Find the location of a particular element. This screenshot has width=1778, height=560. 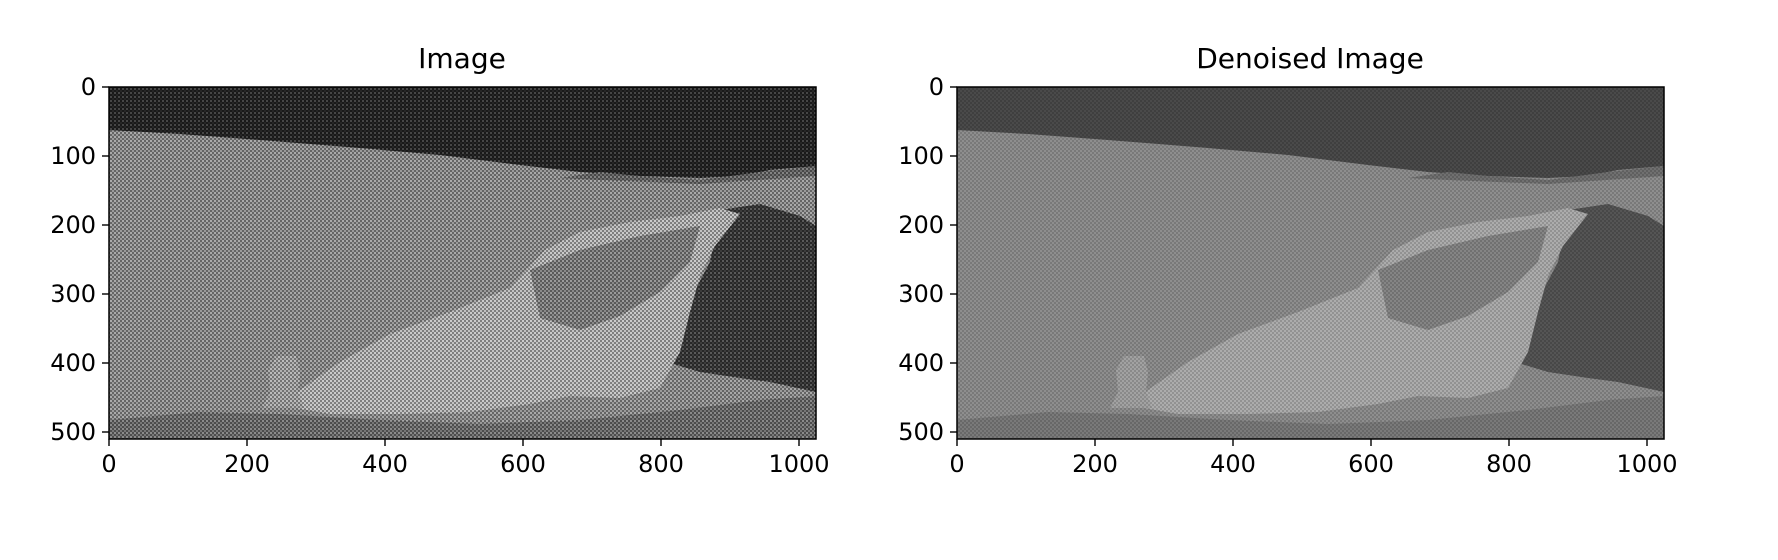

panel-title: Image is located at coordinates (462, 58).